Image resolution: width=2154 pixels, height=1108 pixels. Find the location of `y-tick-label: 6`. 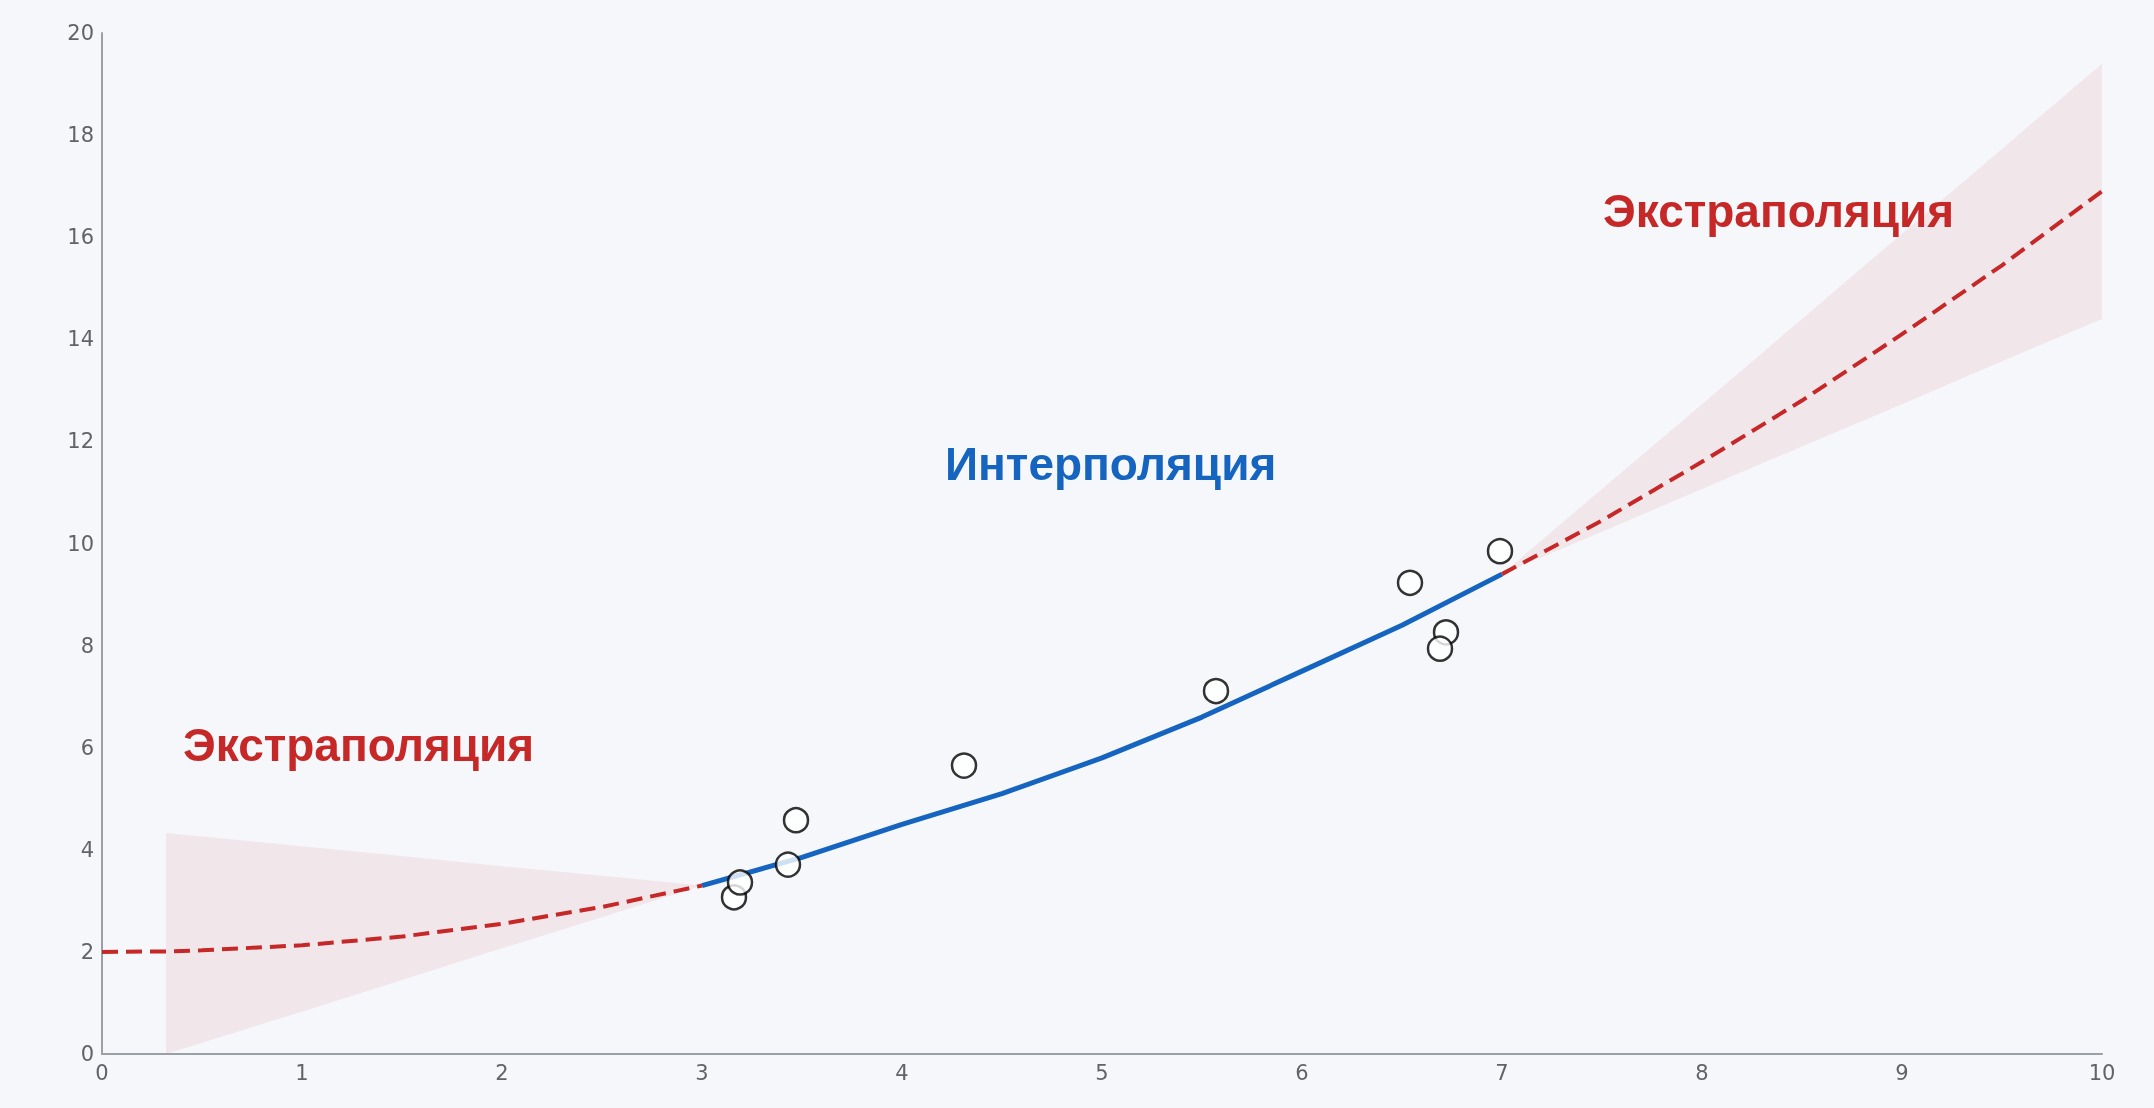

y-tick-label: 6 is located at coordinates (87, 747).